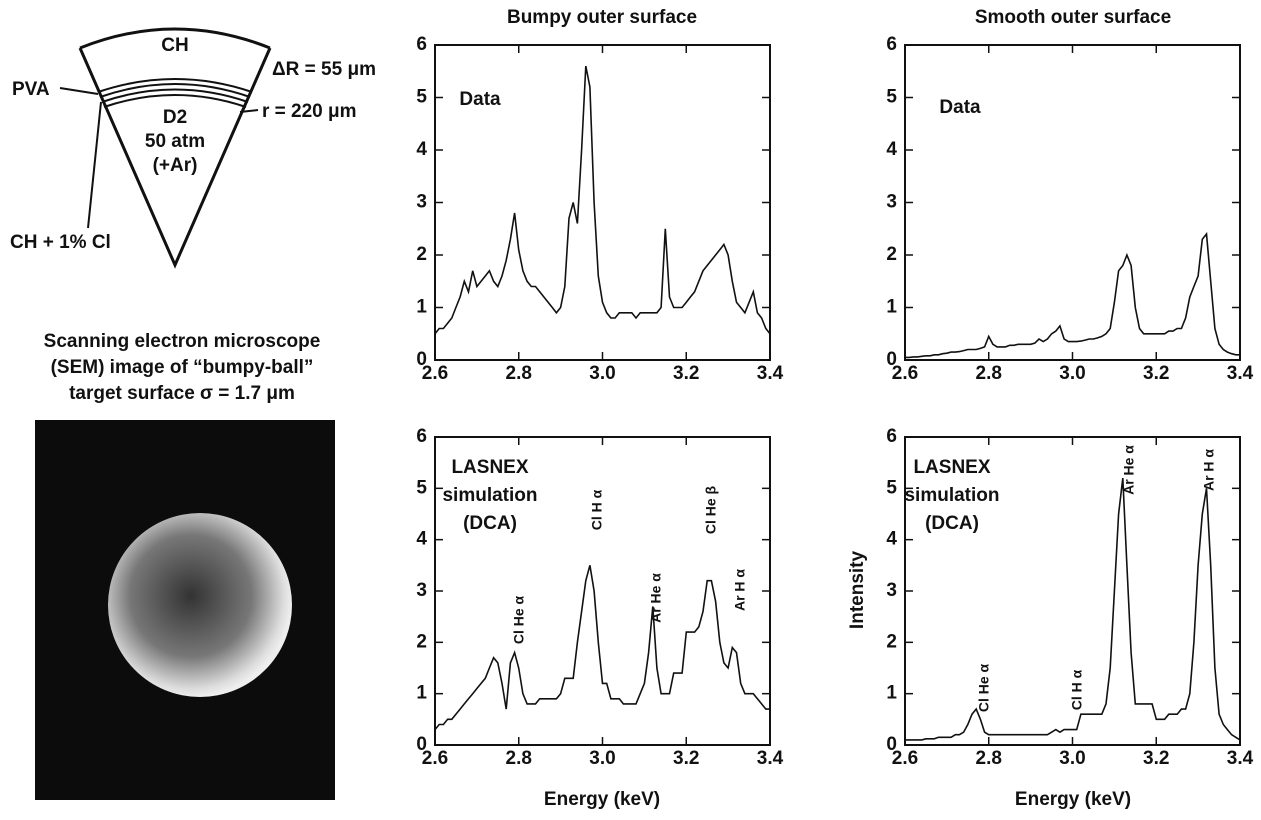 The height and width of the screenshot is (820, 1261). I want to click on y-axis-label: Intensity, so click(857, 590).